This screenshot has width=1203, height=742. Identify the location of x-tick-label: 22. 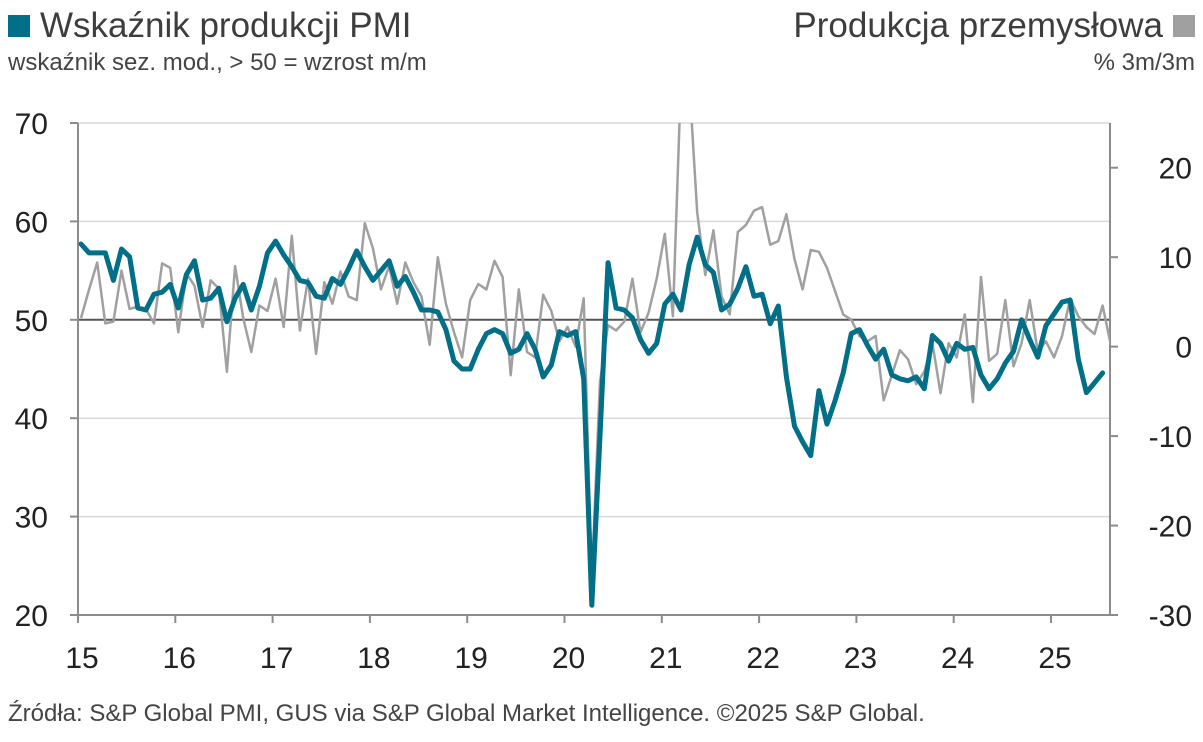
(762, 658).